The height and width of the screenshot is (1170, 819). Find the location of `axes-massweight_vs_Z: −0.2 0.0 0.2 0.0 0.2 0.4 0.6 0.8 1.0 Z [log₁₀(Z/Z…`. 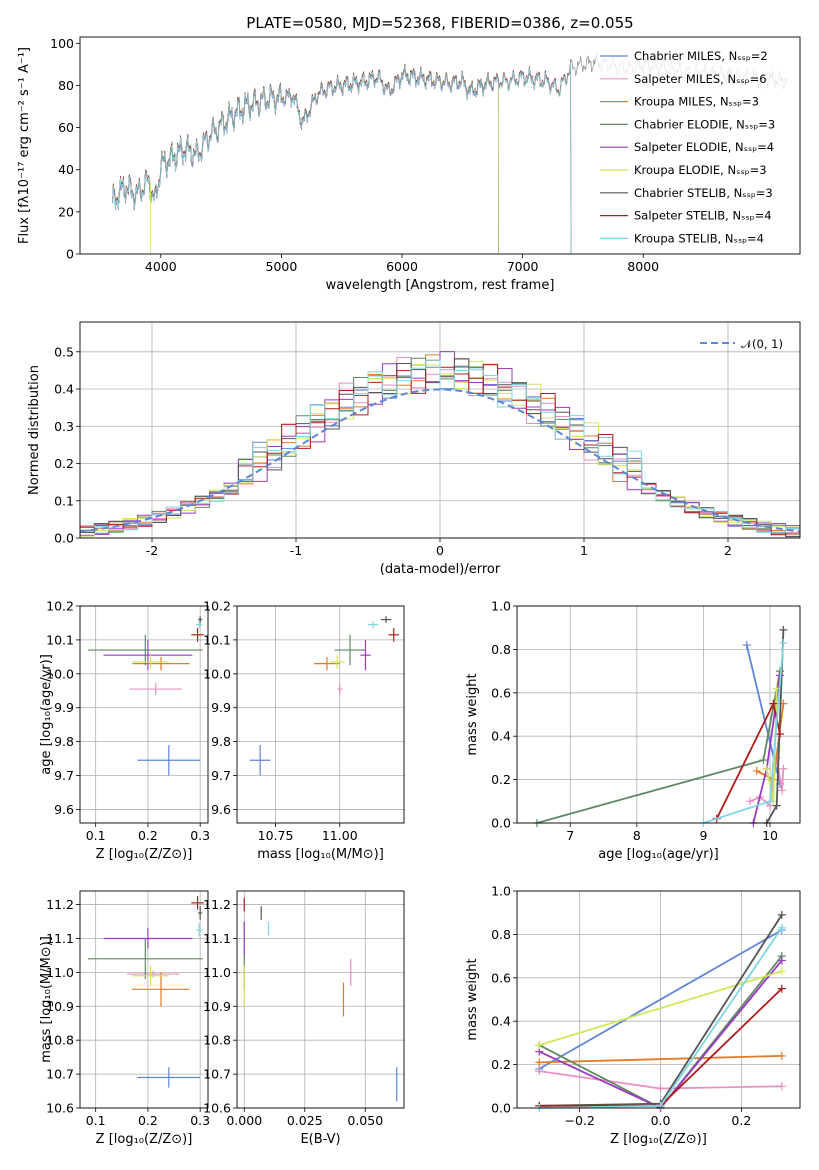

axes-massweight_vs_Z: −0.2 0.0 0.2 0.0 0.2 0.4 0.6 0.8 1.0 Z [log₁₀(Z/Z… is located at coordinates (632, 1015).